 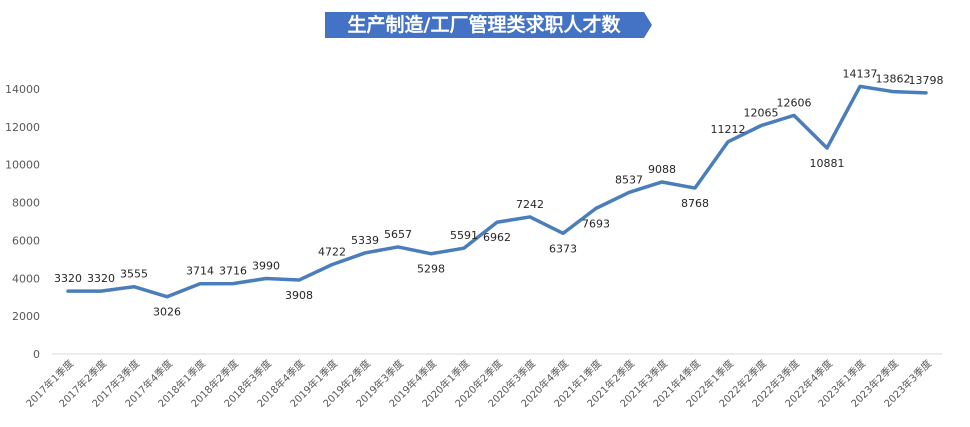 What do you see at coordinates (827, 163) in the screenshot?
I see `data-label: 10881` at bounding box center [827, 163].